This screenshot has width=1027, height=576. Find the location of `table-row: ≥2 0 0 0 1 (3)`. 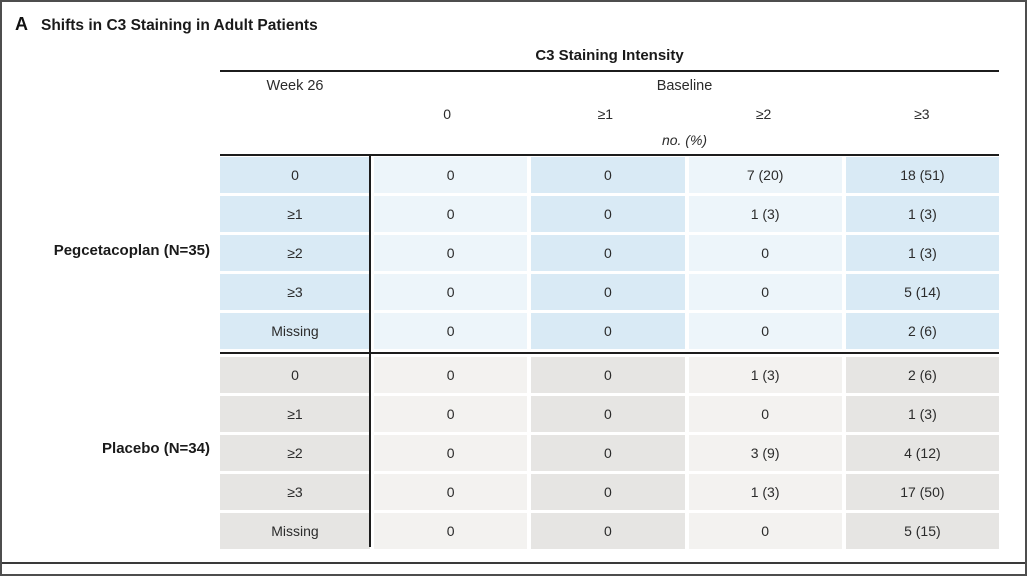

table-row: ≥2 0 0 0 1 (3) is located at coordinates (609, 253).